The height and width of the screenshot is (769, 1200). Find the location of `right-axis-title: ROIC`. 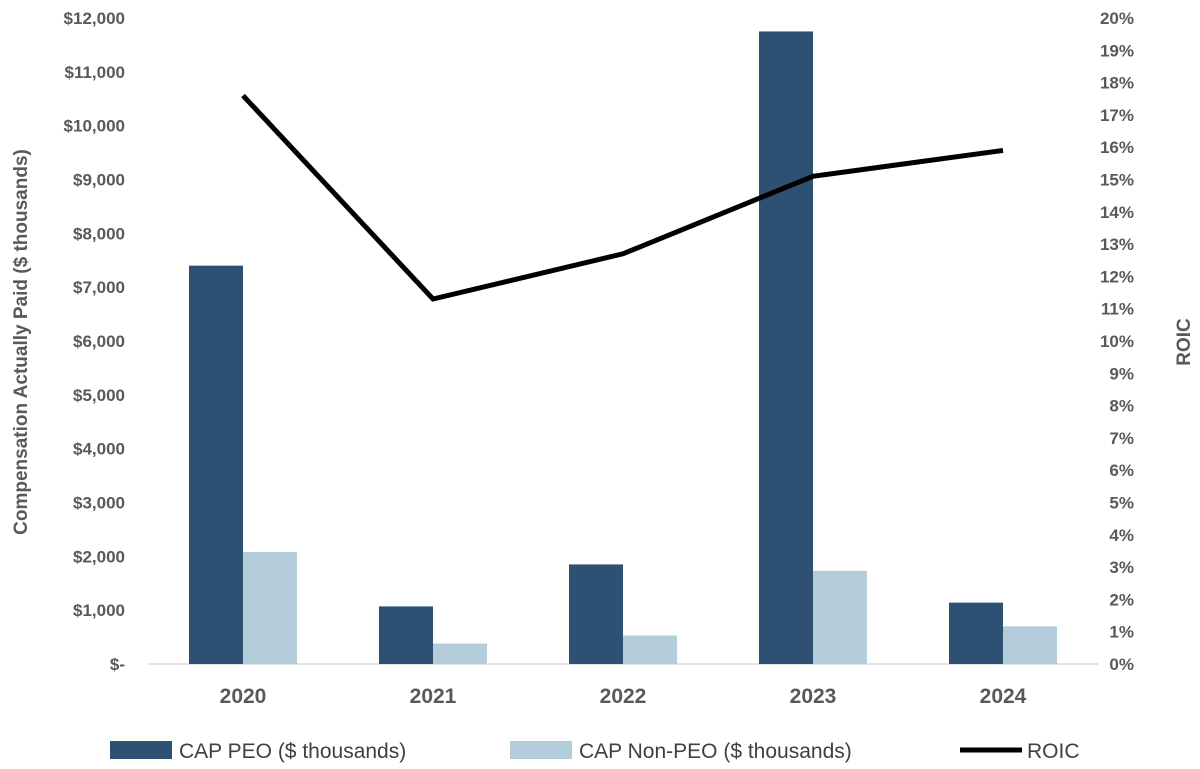

right-axis-title: ROIC is located at coordinates (1184, 342).